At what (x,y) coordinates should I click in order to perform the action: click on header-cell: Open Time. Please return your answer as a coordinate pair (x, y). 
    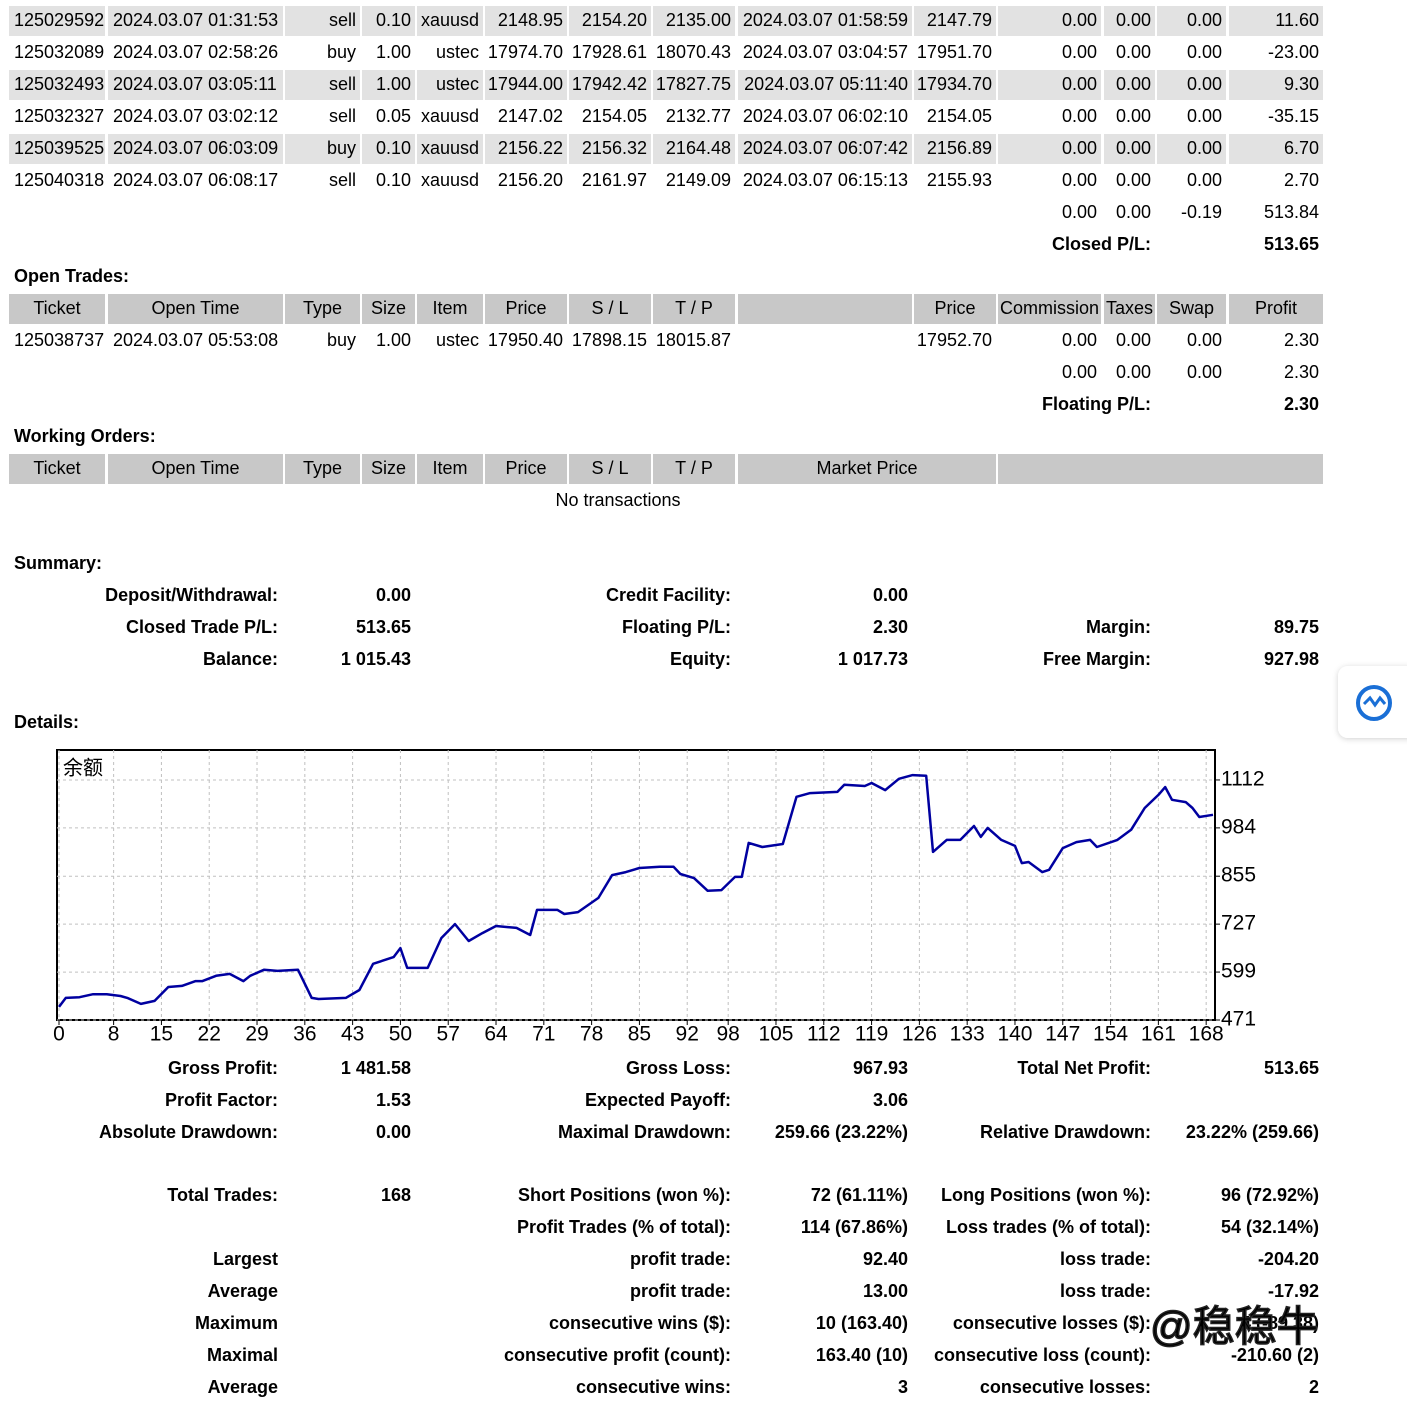
    Looking at the image, I should click on (195, 308).